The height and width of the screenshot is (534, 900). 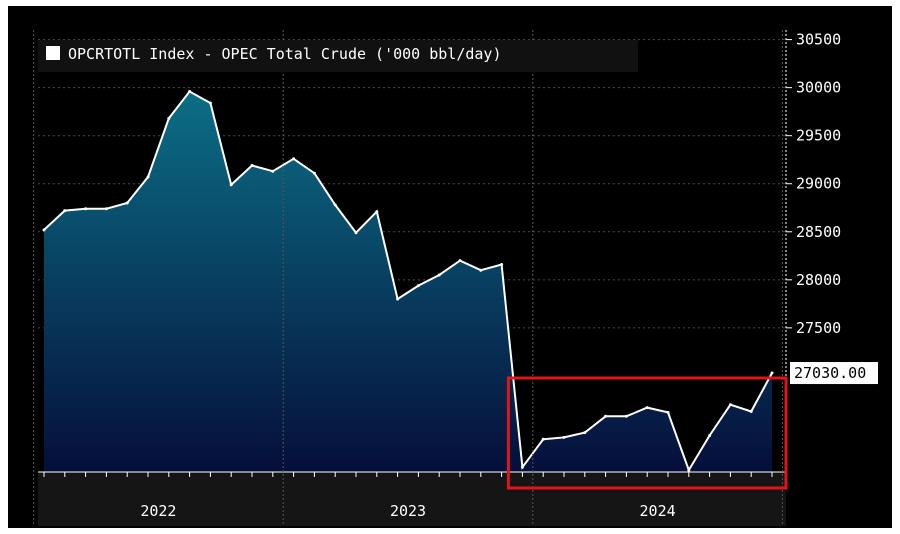 I want to click on legend-swatch, so click(x=53, y=53).